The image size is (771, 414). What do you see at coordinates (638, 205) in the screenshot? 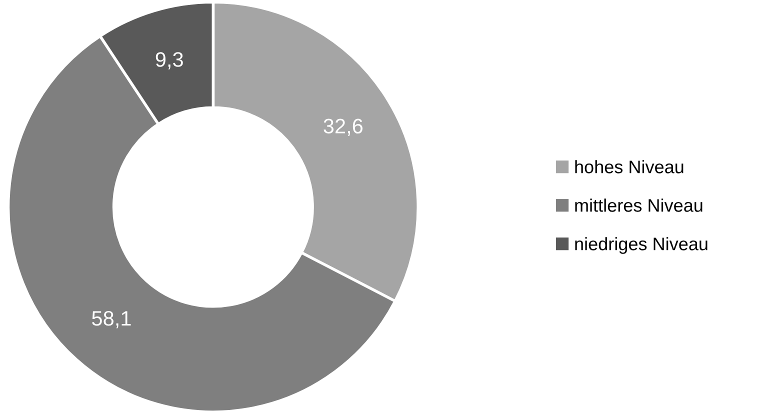
I see `legend-label: mittleres Niveau` at bounding box center [638, 205].